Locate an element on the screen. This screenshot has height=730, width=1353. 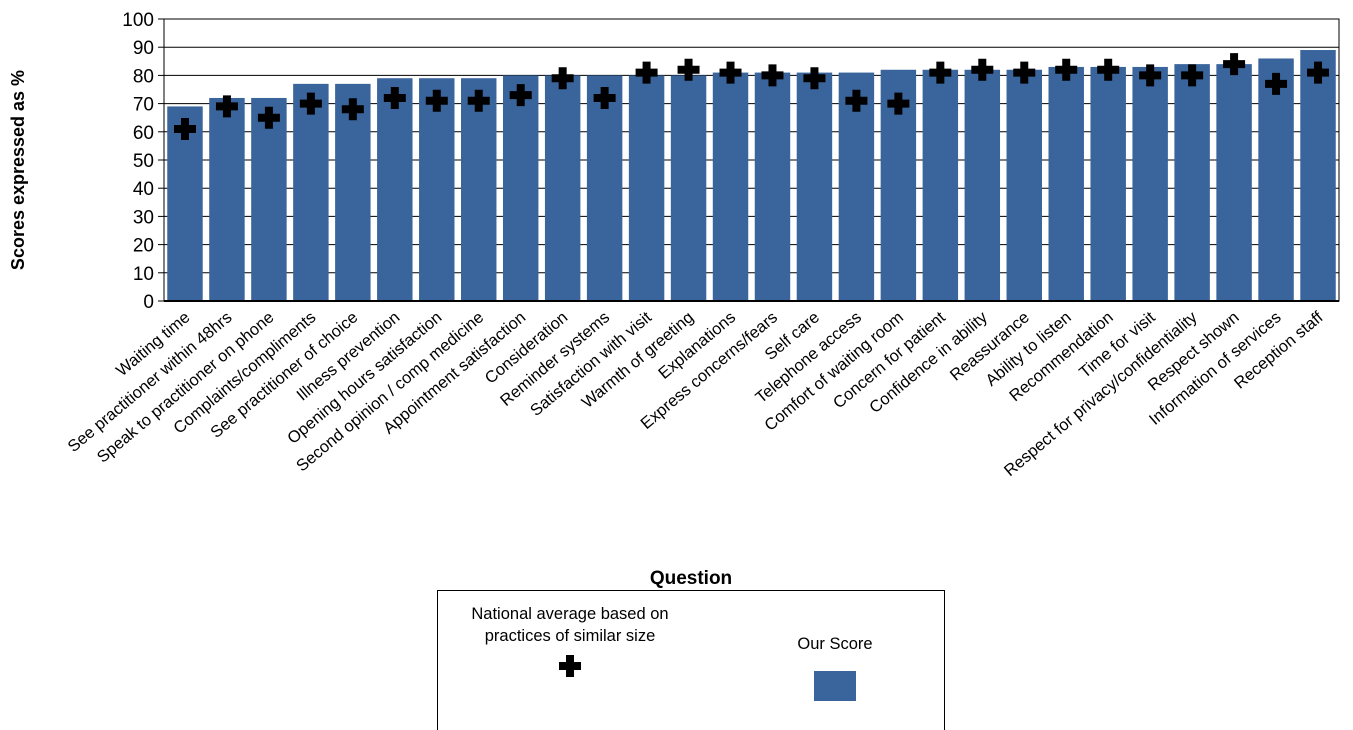
national-average-markers is located at coordinates (751, 96).